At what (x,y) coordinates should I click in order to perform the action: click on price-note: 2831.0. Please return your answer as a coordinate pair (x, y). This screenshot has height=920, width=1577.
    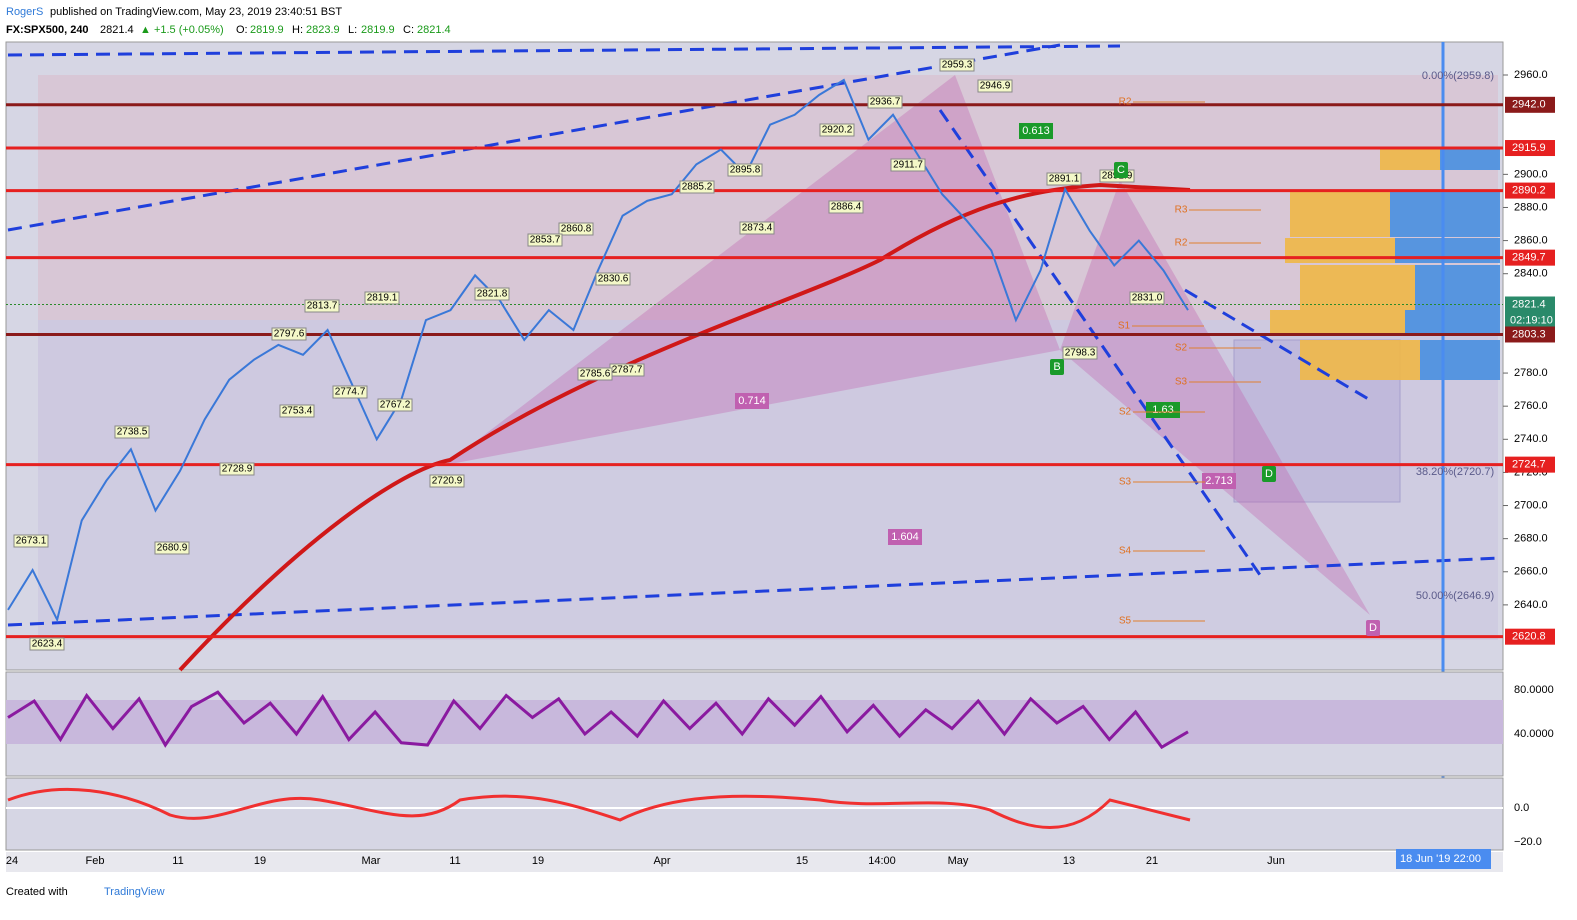
    Looking at the image, I should click on (1147, 298).